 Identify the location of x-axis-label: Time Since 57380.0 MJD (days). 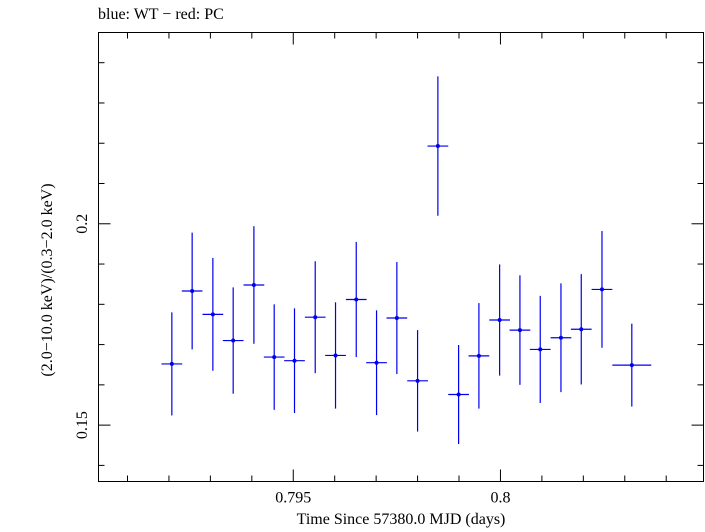
(401, 519).